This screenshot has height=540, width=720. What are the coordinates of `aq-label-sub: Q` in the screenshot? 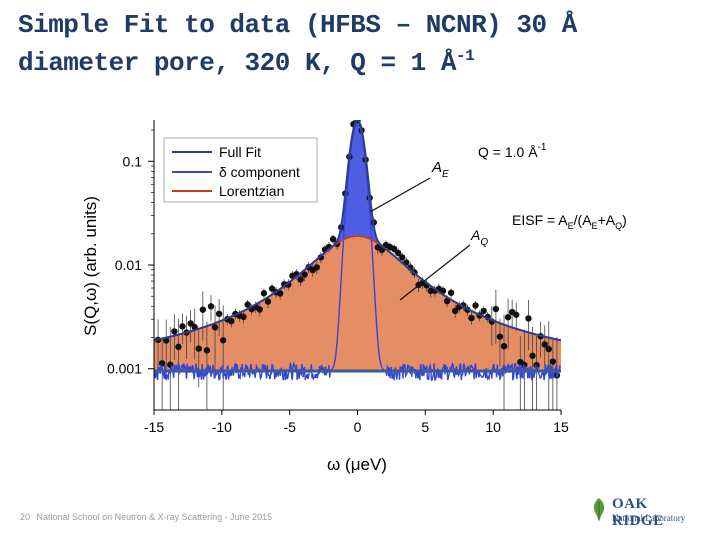 It's located at (484, 242).